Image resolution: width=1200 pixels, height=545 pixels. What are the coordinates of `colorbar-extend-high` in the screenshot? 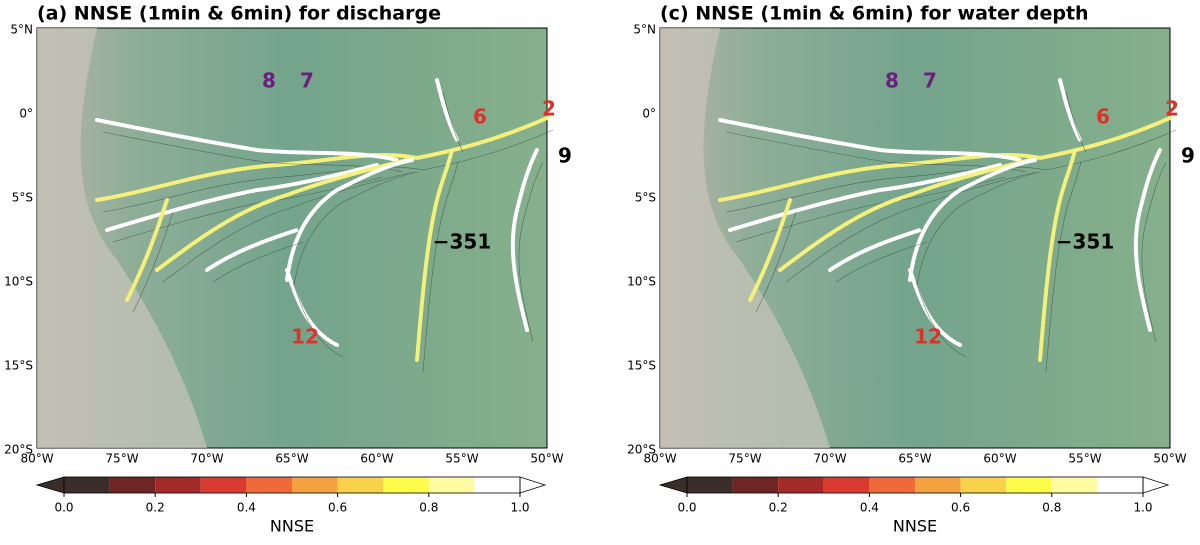 It's located at (533, 485).